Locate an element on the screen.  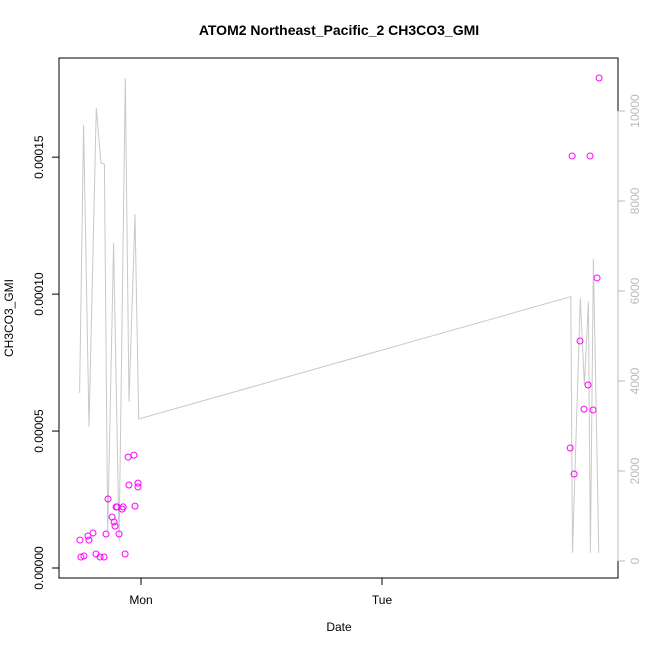
y2-tick-label: 8000 is located at coordinates (635, 200).